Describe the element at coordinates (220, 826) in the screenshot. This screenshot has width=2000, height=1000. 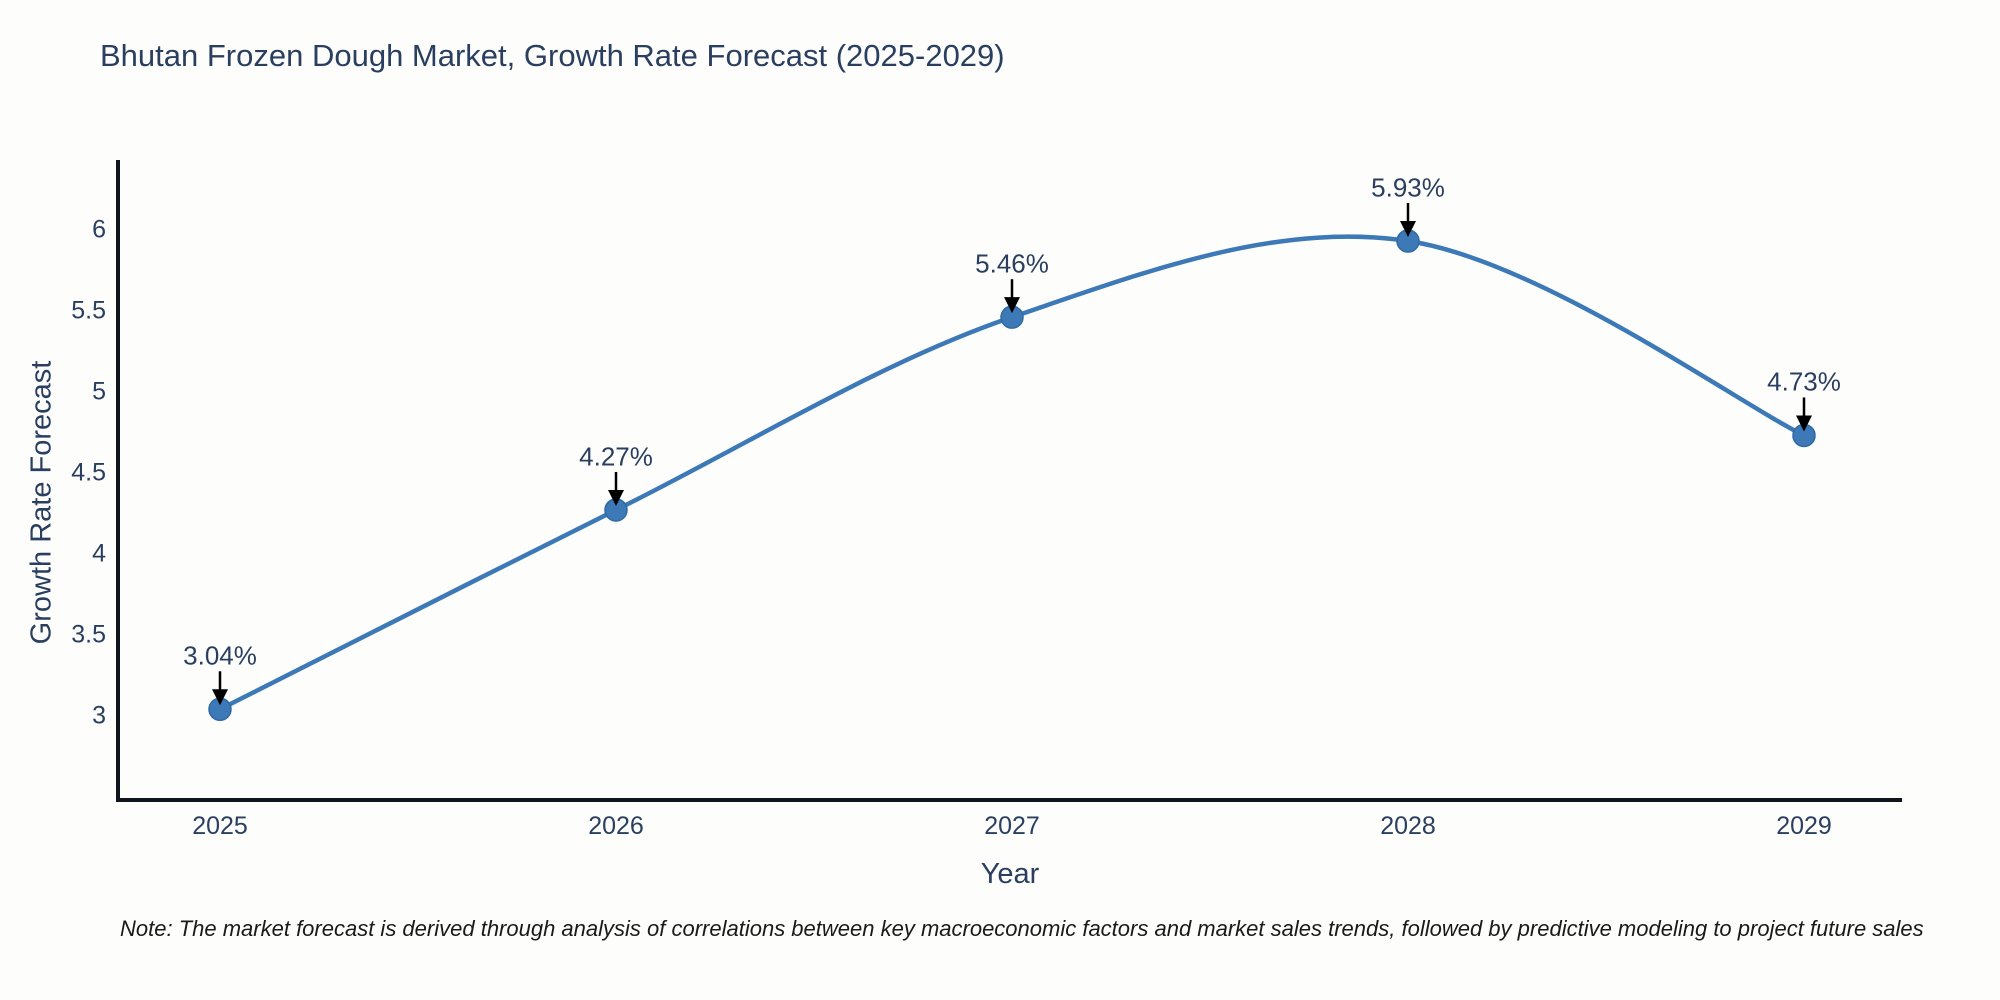
I see `x-tick-label: 2025` at that location.